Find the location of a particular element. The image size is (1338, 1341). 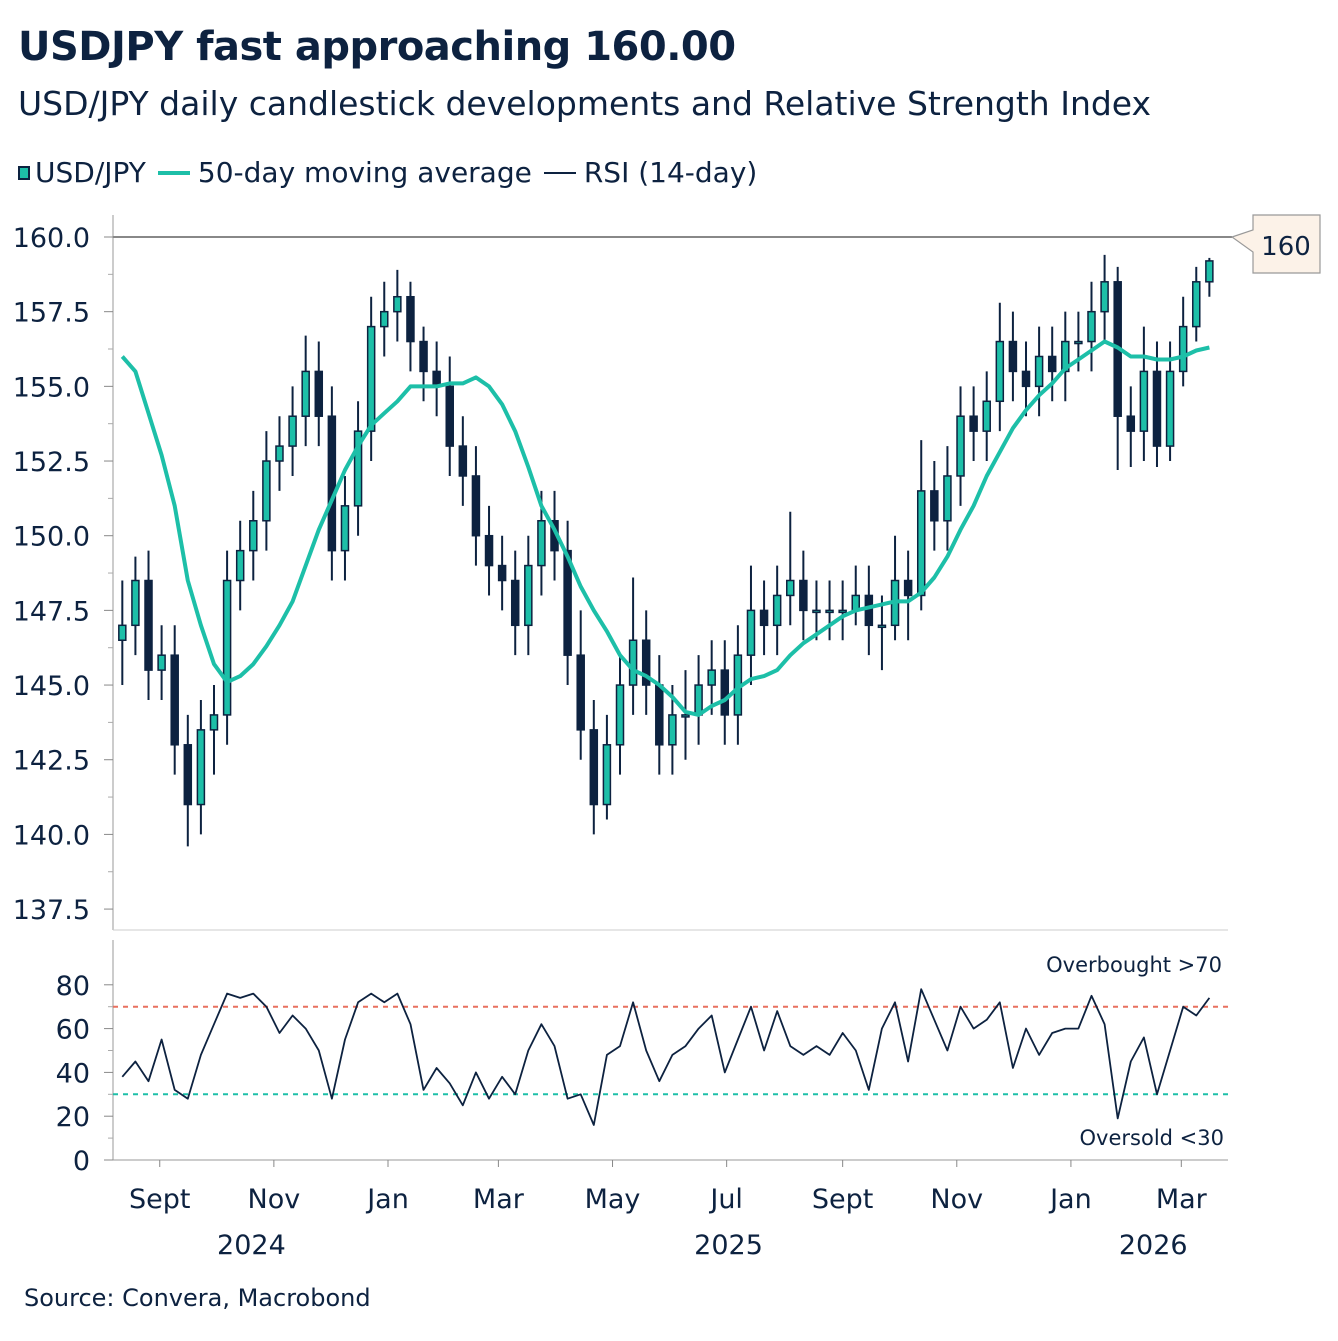

x-year-label: 2026 is located at coordinates (1153, 1245).